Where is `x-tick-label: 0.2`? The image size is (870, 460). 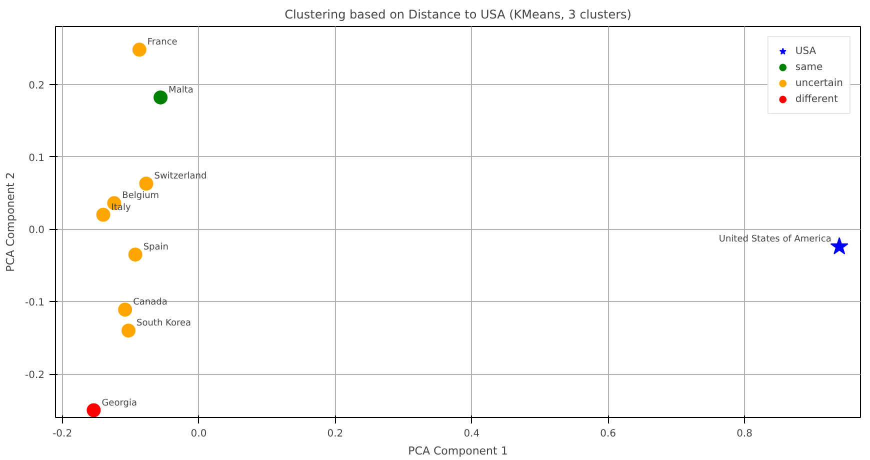
x-tick-label: 0.2 is located at coordinates (335, 434).